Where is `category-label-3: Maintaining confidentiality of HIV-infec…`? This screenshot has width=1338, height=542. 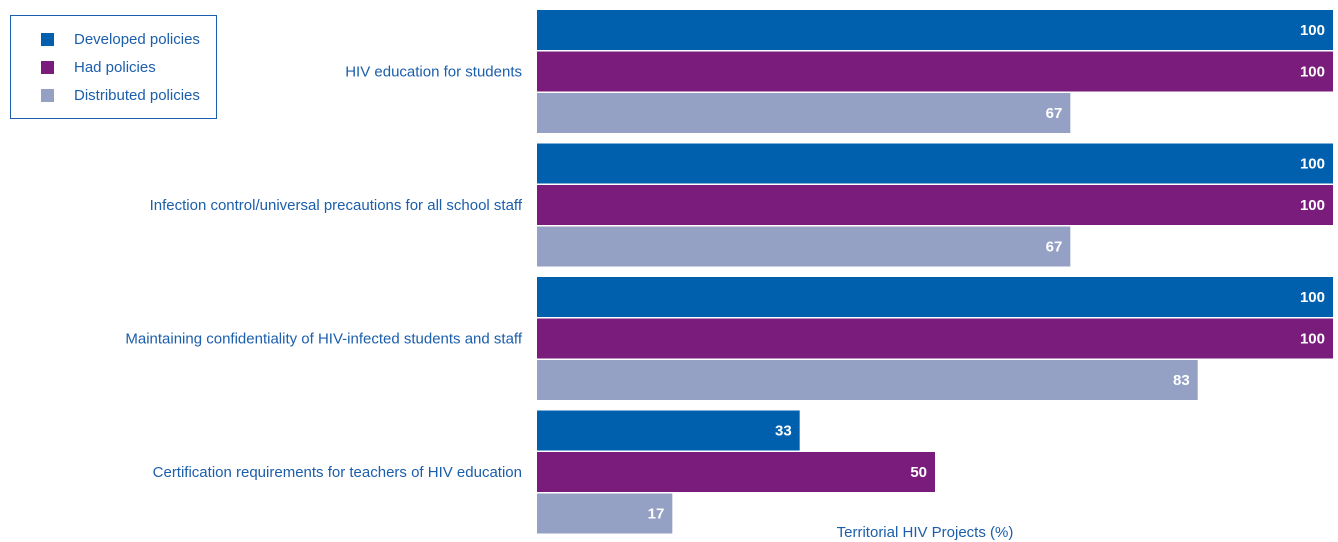
category-label-3: Maintaining confidentiality of HIV-infec… is located at coordinates (323, 339).